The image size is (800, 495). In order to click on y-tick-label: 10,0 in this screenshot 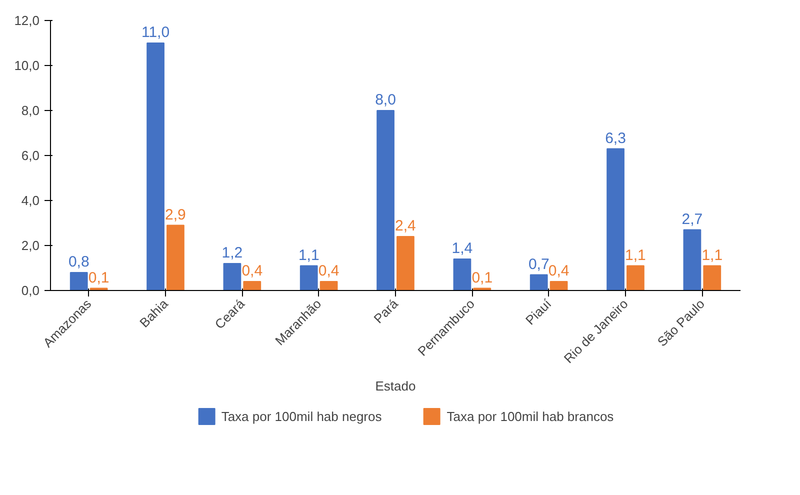, I will do `click(27, 65)`.